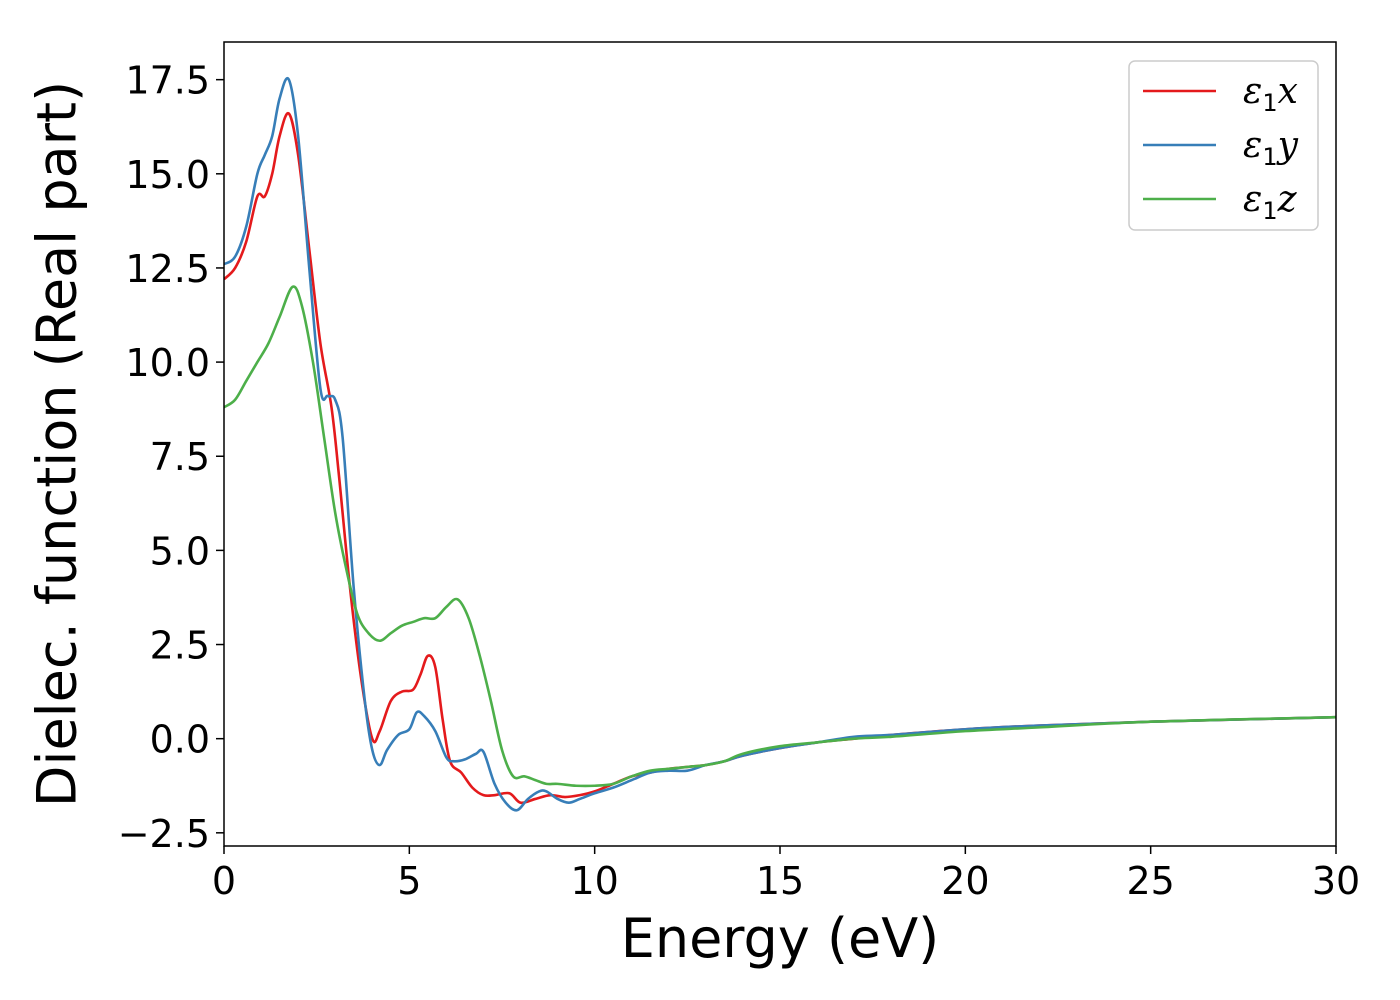  I want to click on x-tick-label: 15, so click(780, 881).